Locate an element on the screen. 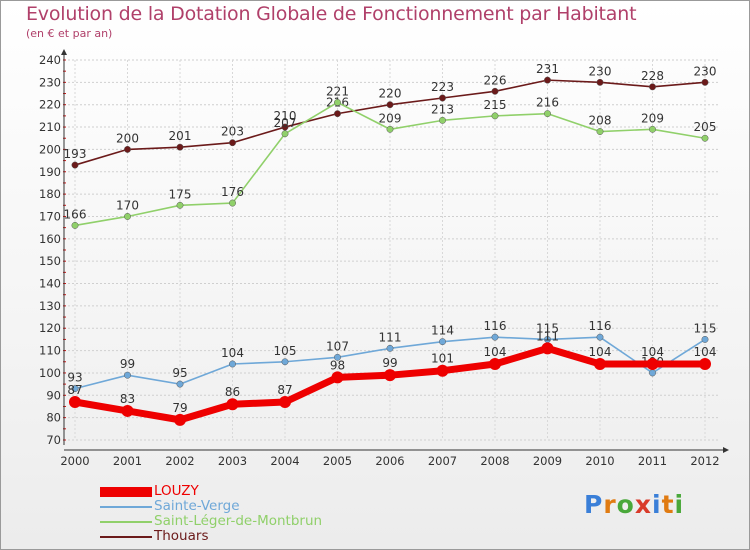  data-label: 83 is located at coordinates (127, 399).